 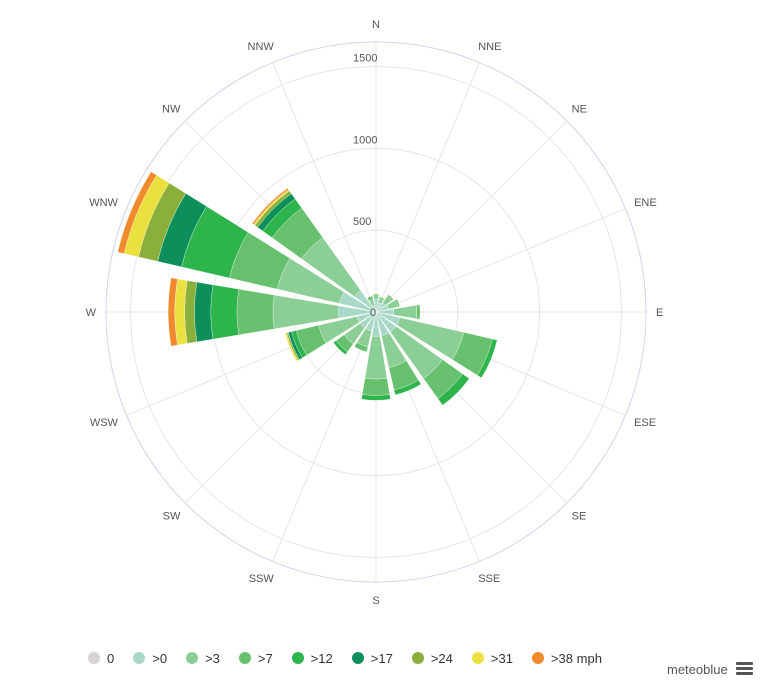 I want to click on legend-item: >31, so click(x=492, y=658).